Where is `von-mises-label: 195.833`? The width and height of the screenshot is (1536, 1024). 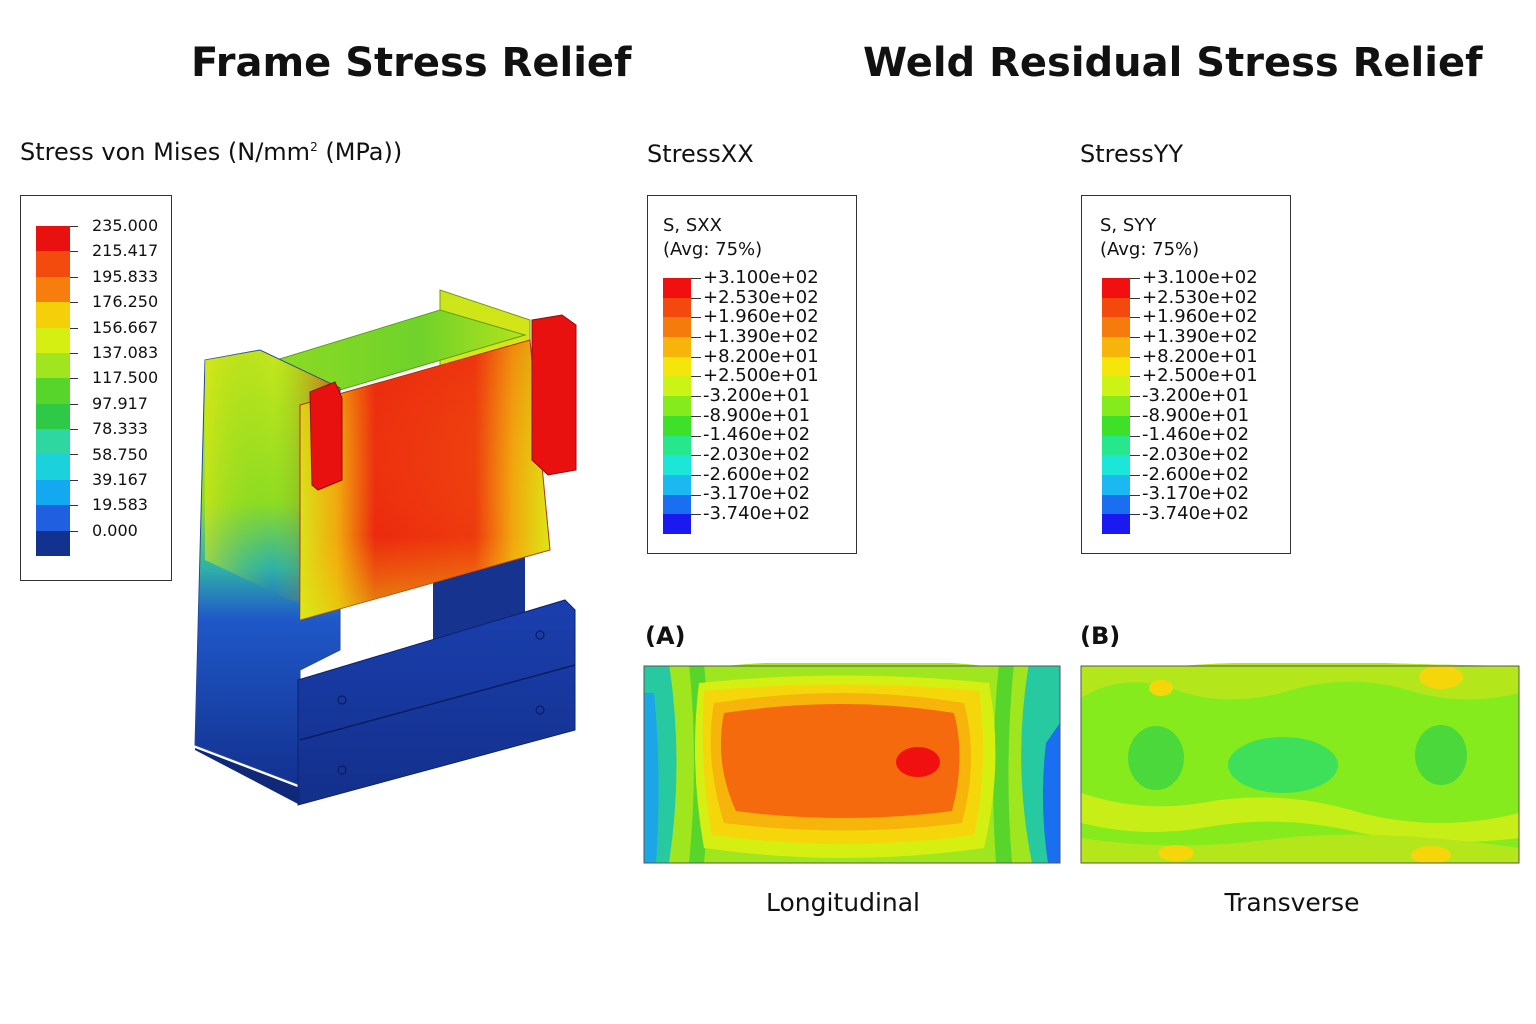
von-mises-label: 195.833 is located at coordinates (125, 276).